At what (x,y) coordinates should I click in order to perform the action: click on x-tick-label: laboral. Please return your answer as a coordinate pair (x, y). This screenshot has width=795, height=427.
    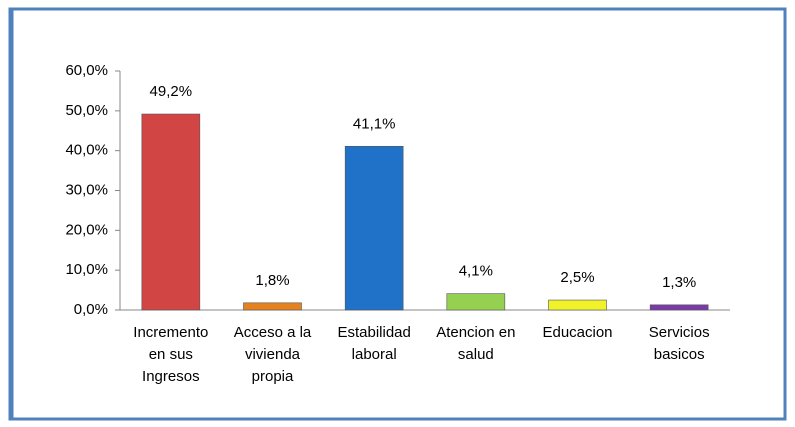
    Looking at the image, I should click on (374, 354).